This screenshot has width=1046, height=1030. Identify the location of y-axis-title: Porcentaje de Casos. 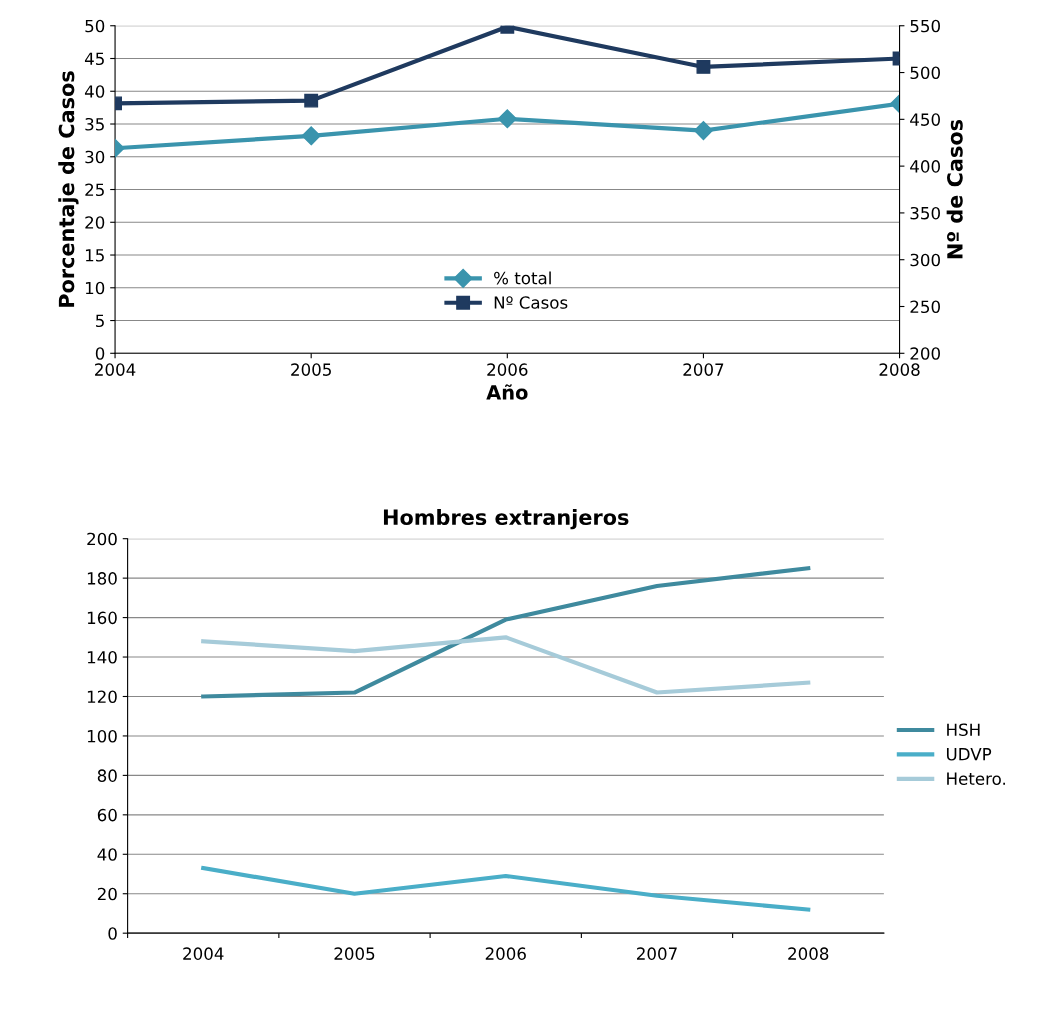
(68, 189).